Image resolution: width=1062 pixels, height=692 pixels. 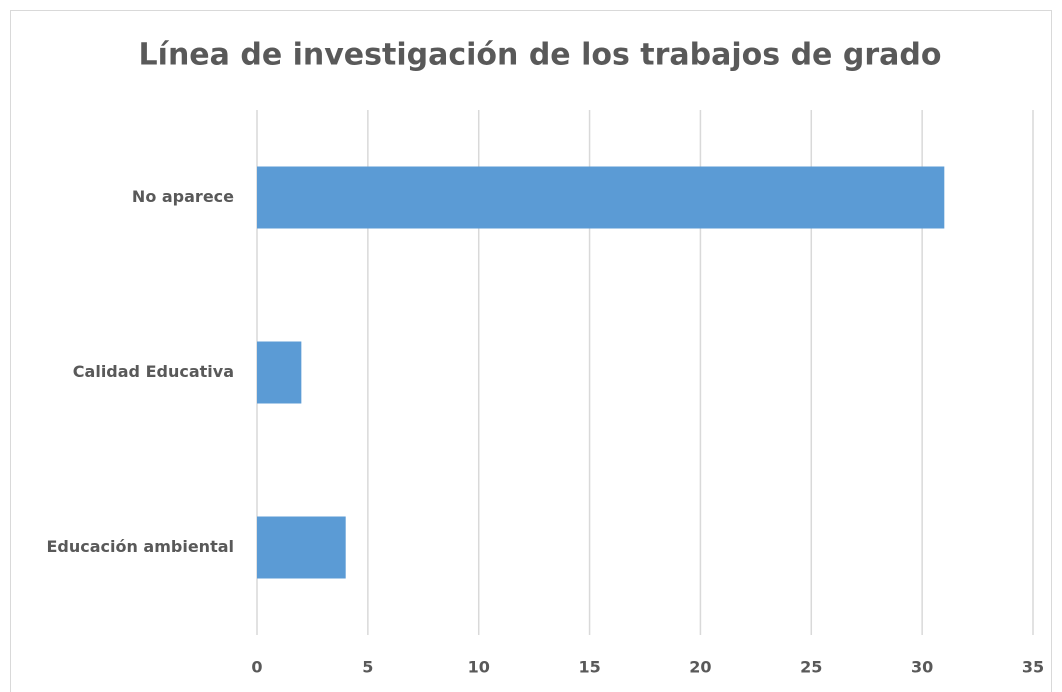 What do you see at coordinates (479, 667) in the screenshot?
I see `x-tick-label: 10` at bounding box center [479, 667].